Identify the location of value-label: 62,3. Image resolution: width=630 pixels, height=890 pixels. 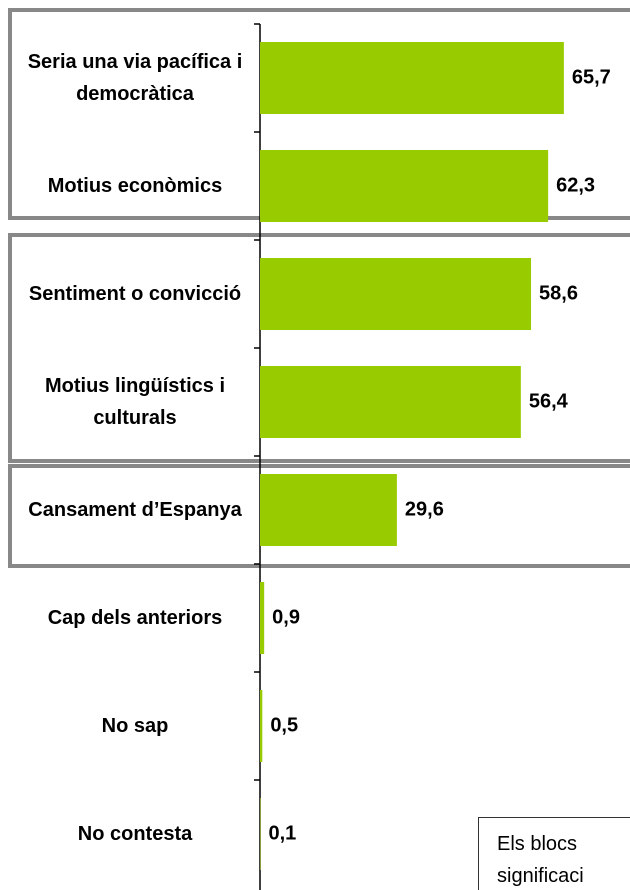
(575, 185).